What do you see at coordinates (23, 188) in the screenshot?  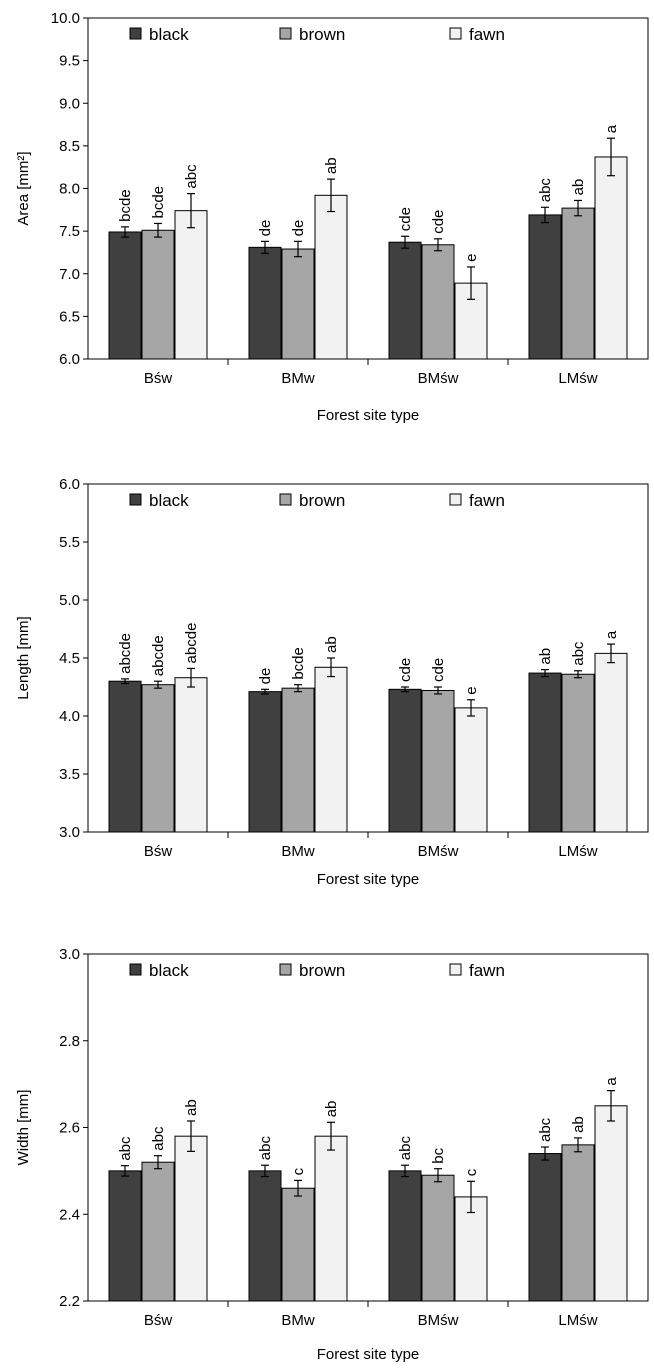 I see `y-axis-title: Area [mm²]` at bounding box center [23, 188].